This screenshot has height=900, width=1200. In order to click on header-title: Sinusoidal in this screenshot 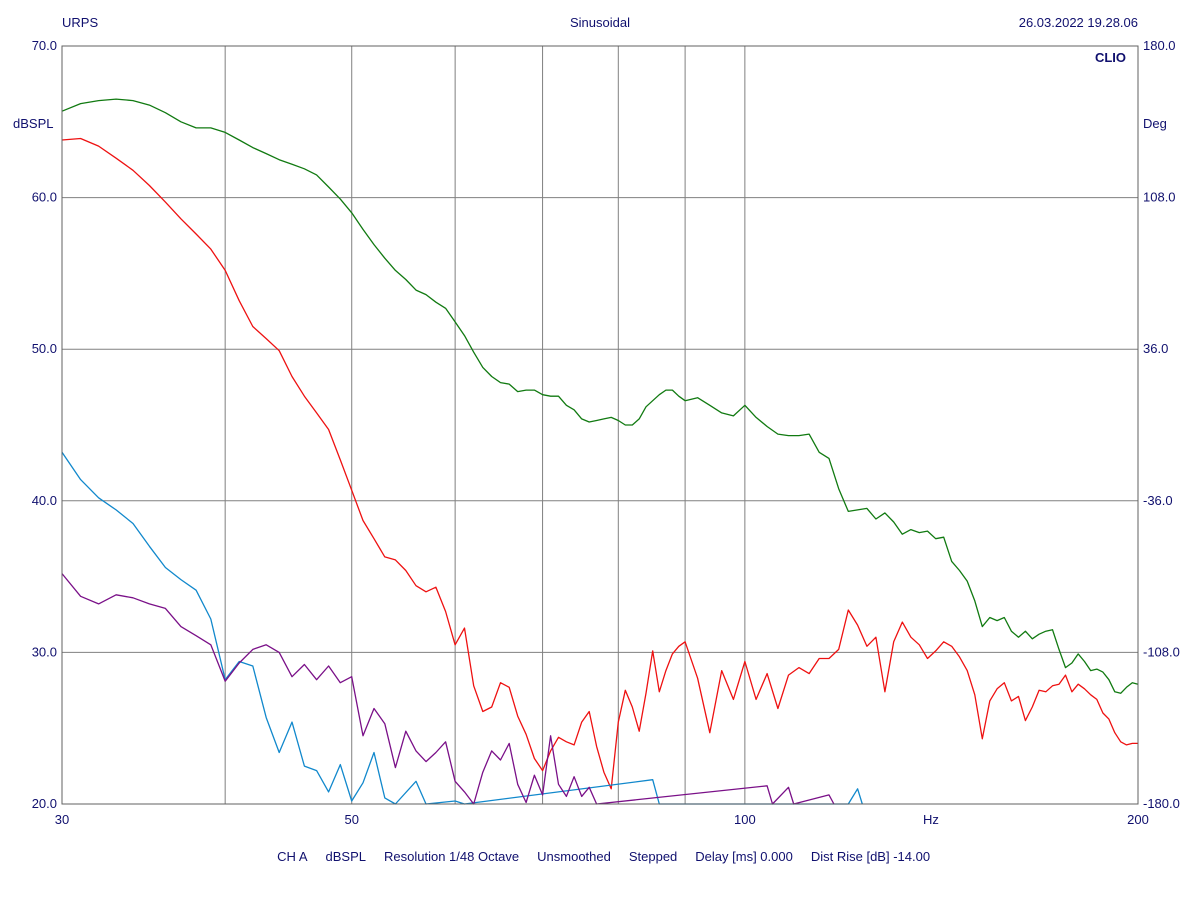, I will do `click(600, 22)`.